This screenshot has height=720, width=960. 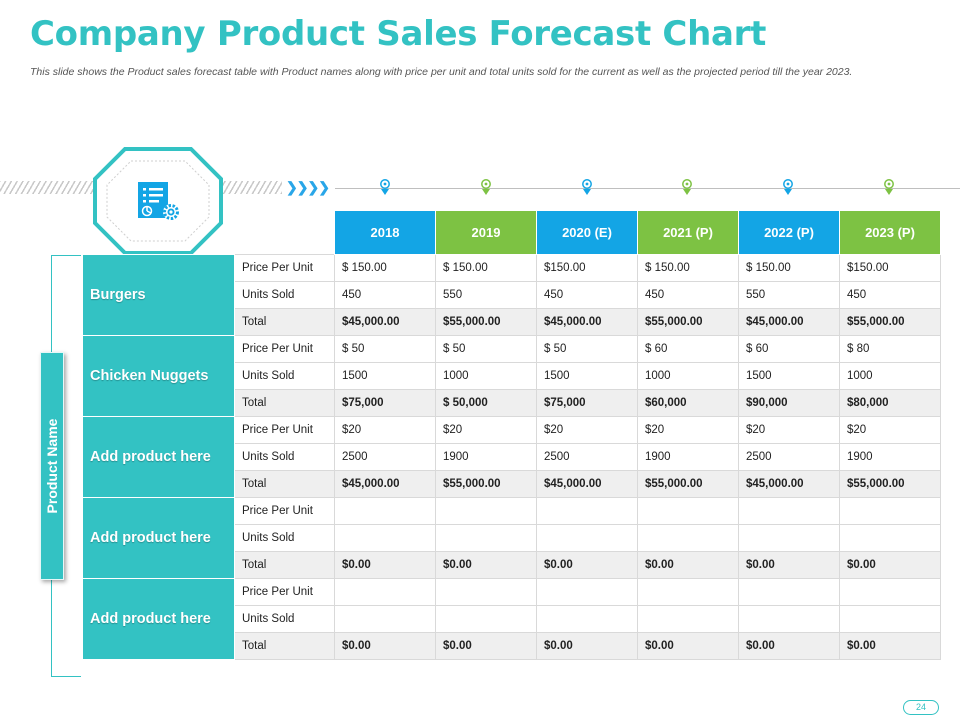 I want to click on year-header: 2018, so click(x=385, y=232).